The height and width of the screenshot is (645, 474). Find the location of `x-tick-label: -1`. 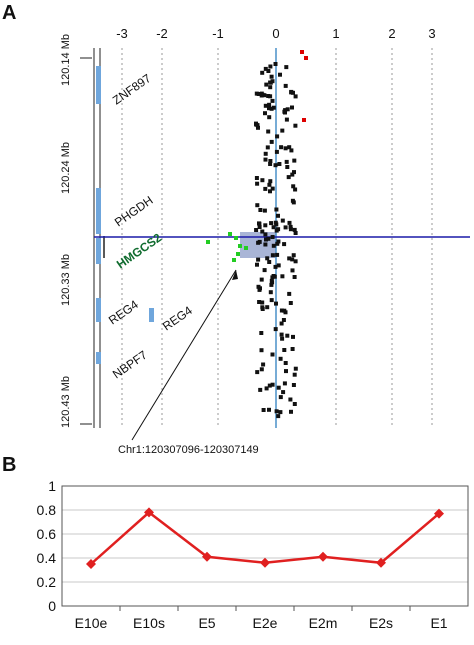

x-tick-label: -1 is located at coordinates (218, 33).